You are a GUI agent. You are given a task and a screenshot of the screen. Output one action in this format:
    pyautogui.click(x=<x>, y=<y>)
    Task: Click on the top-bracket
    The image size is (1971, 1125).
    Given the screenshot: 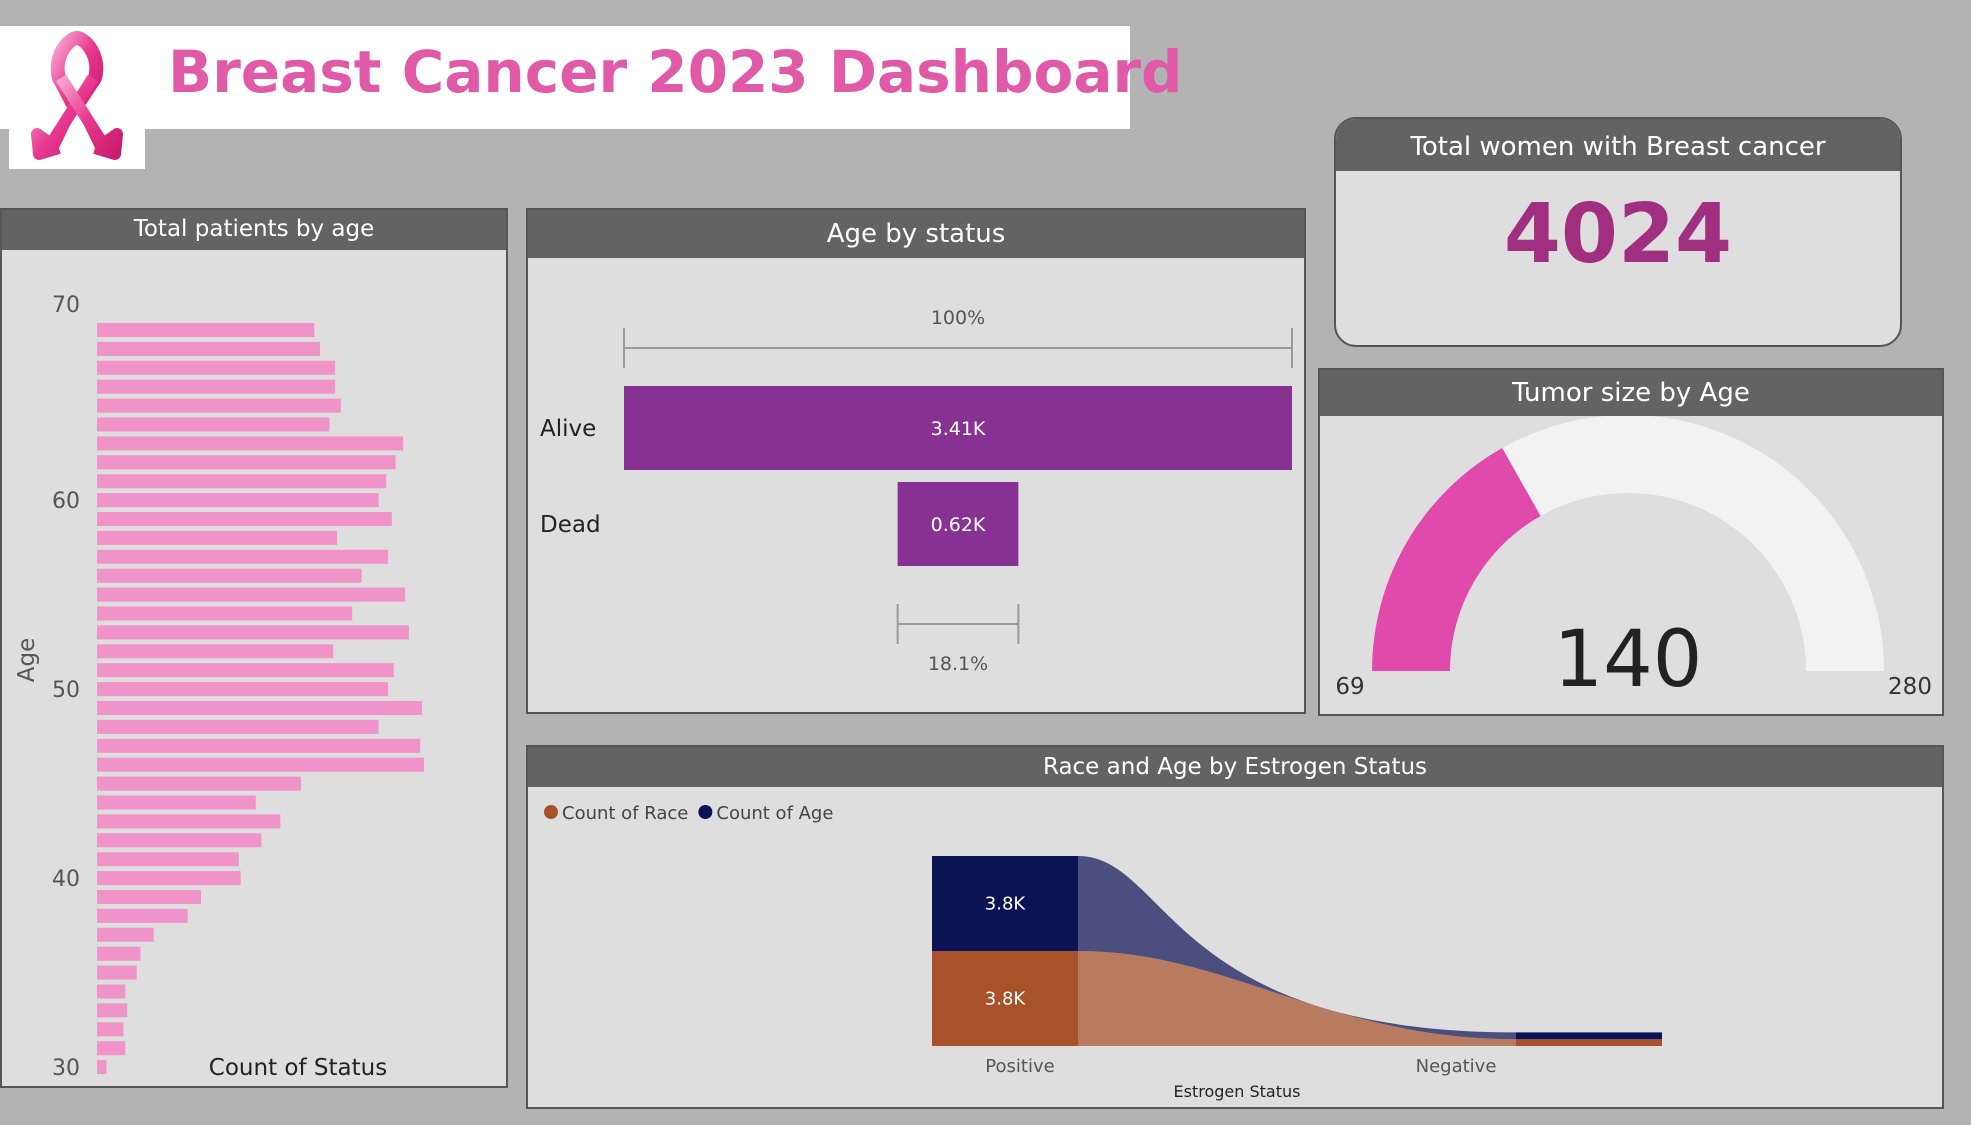 What is the action you would take?
    pyautogui.click(x=958, y=348)
    